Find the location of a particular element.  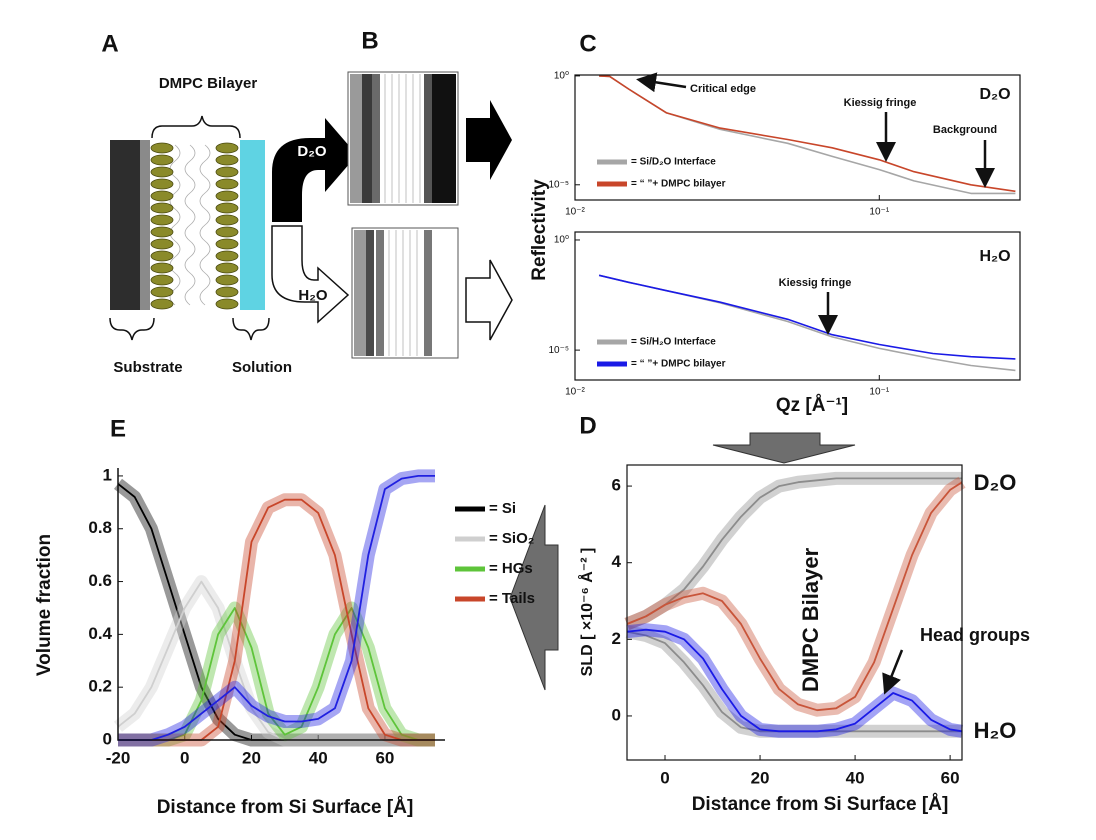

d2o-arrow-label: D₂O is located at coordinates (311, 151).